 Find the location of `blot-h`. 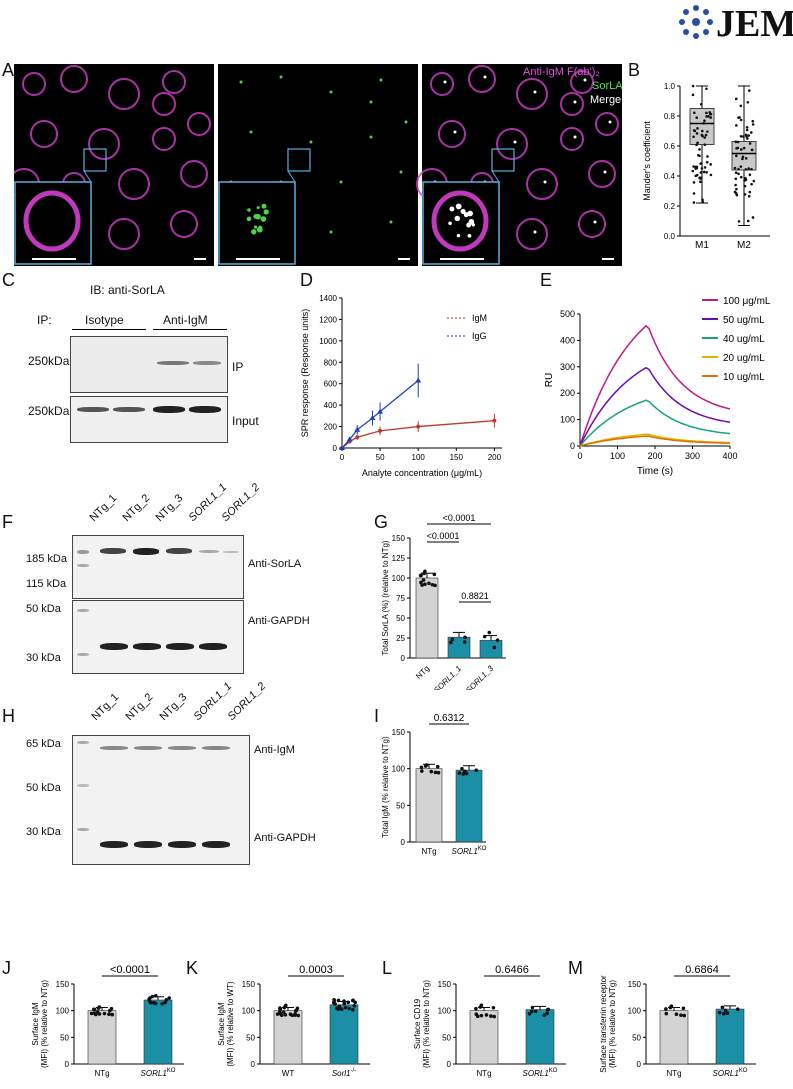

blot-h is located at coordinates (161, 800).